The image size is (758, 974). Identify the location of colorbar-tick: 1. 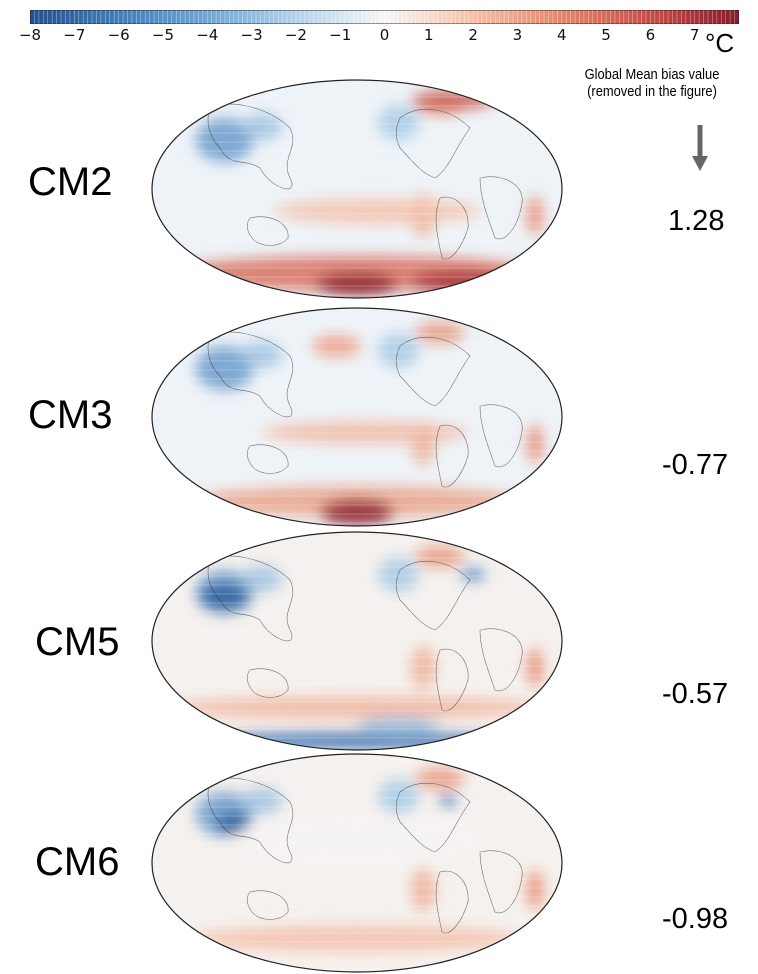
(429, 35).